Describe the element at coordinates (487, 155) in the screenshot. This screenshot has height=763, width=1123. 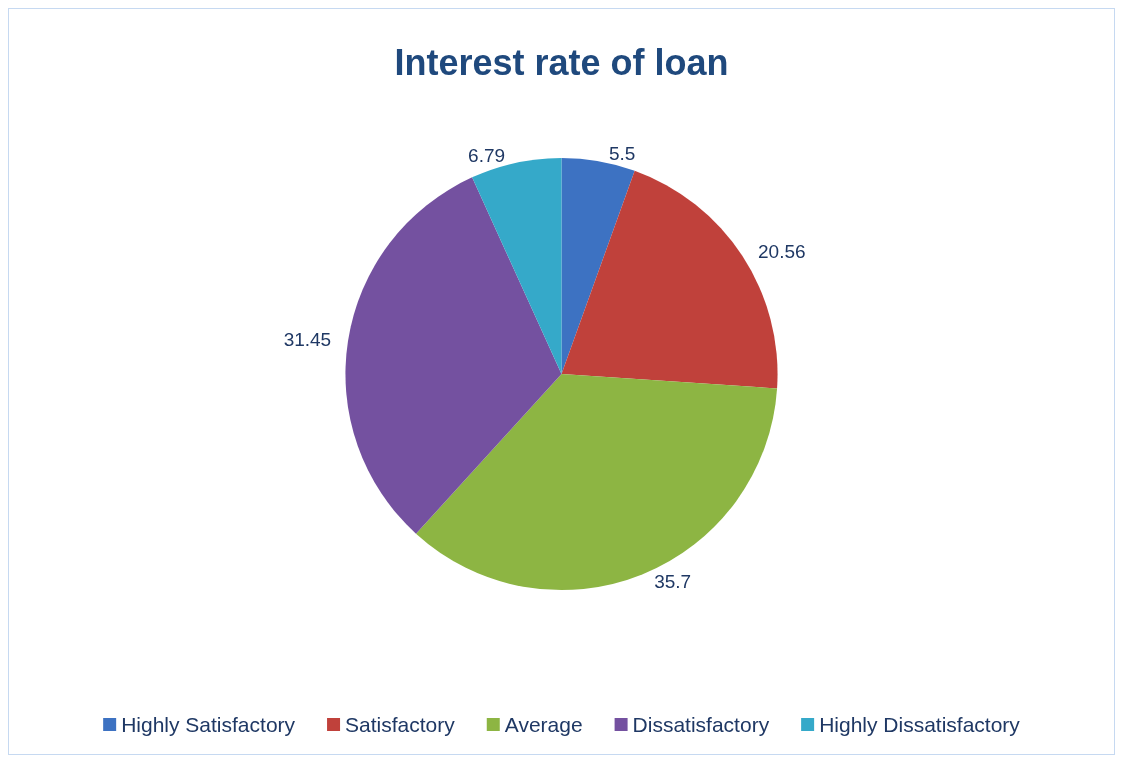
I see `data-label: 6.79` at that location.